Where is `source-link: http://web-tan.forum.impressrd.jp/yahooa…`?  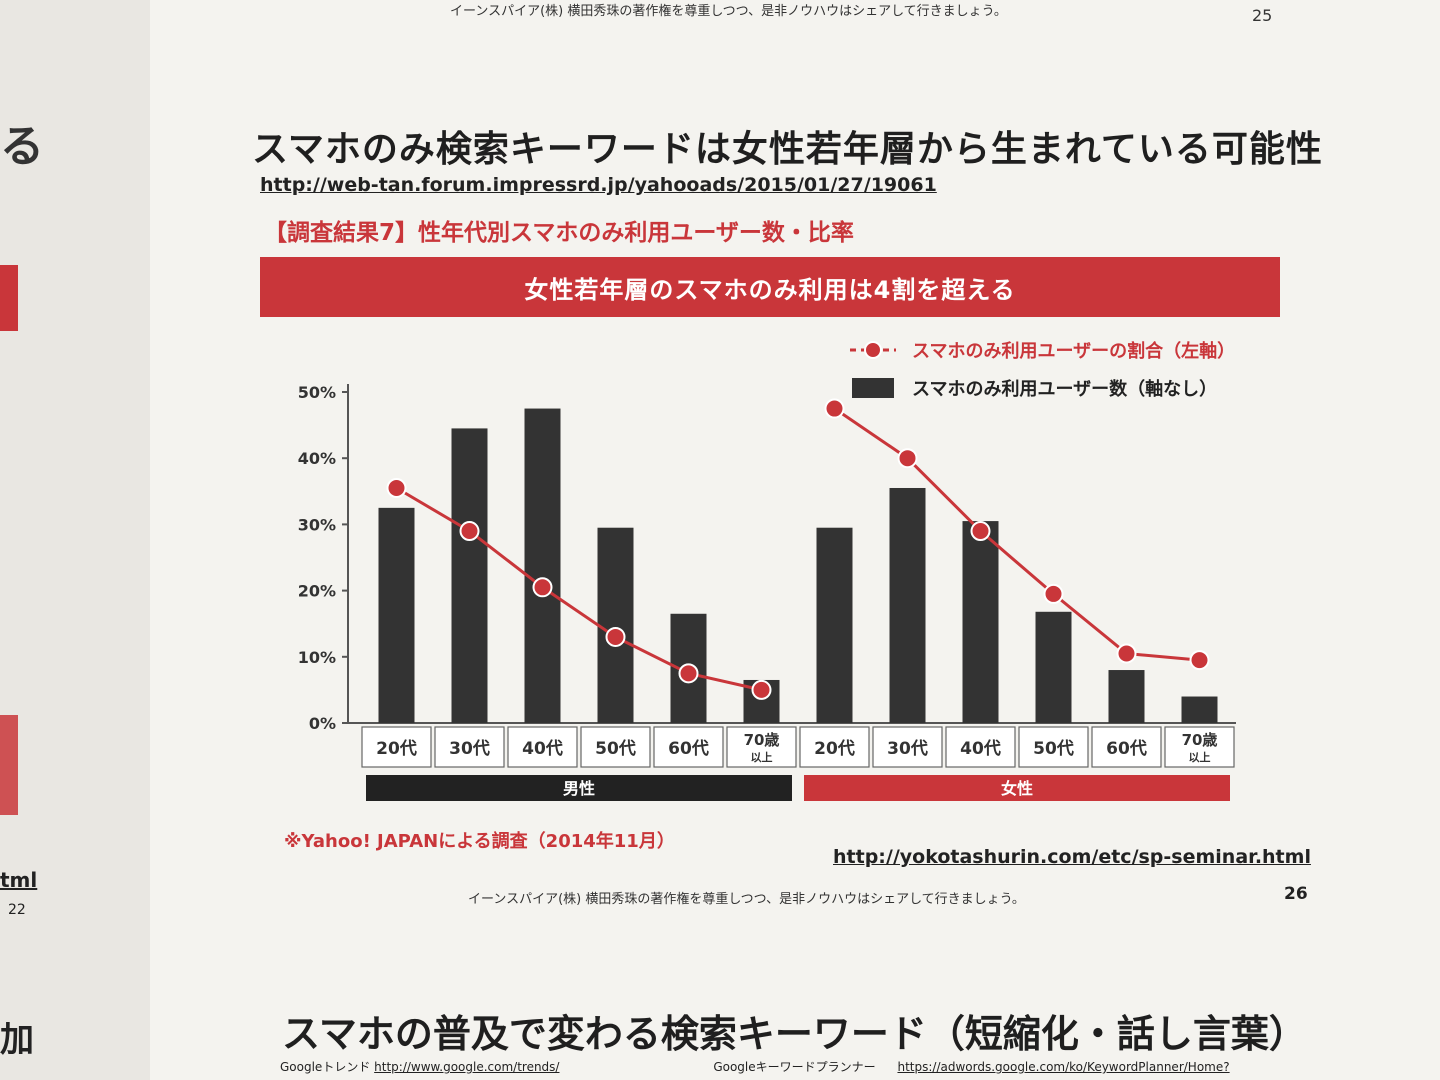
source-link: http://web-tan.forum.impressrd.jp/yahooa… is located at coordinates (598, 185).